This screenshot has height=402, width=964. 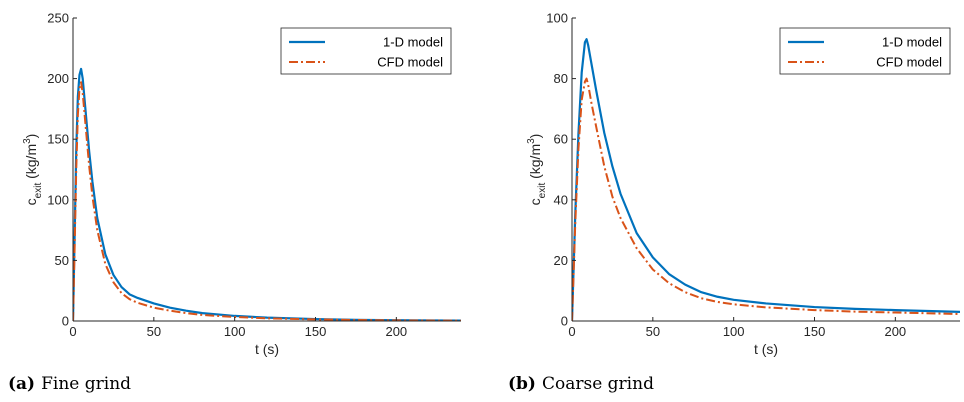 I want to click on panel-b-legend-box, so click(x=865, y=51).